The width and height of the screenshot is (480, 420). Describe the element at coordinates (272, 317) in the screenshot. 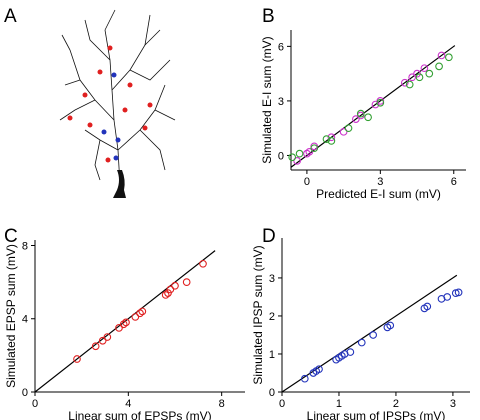

I see `y-tick-label: 2` at that location.